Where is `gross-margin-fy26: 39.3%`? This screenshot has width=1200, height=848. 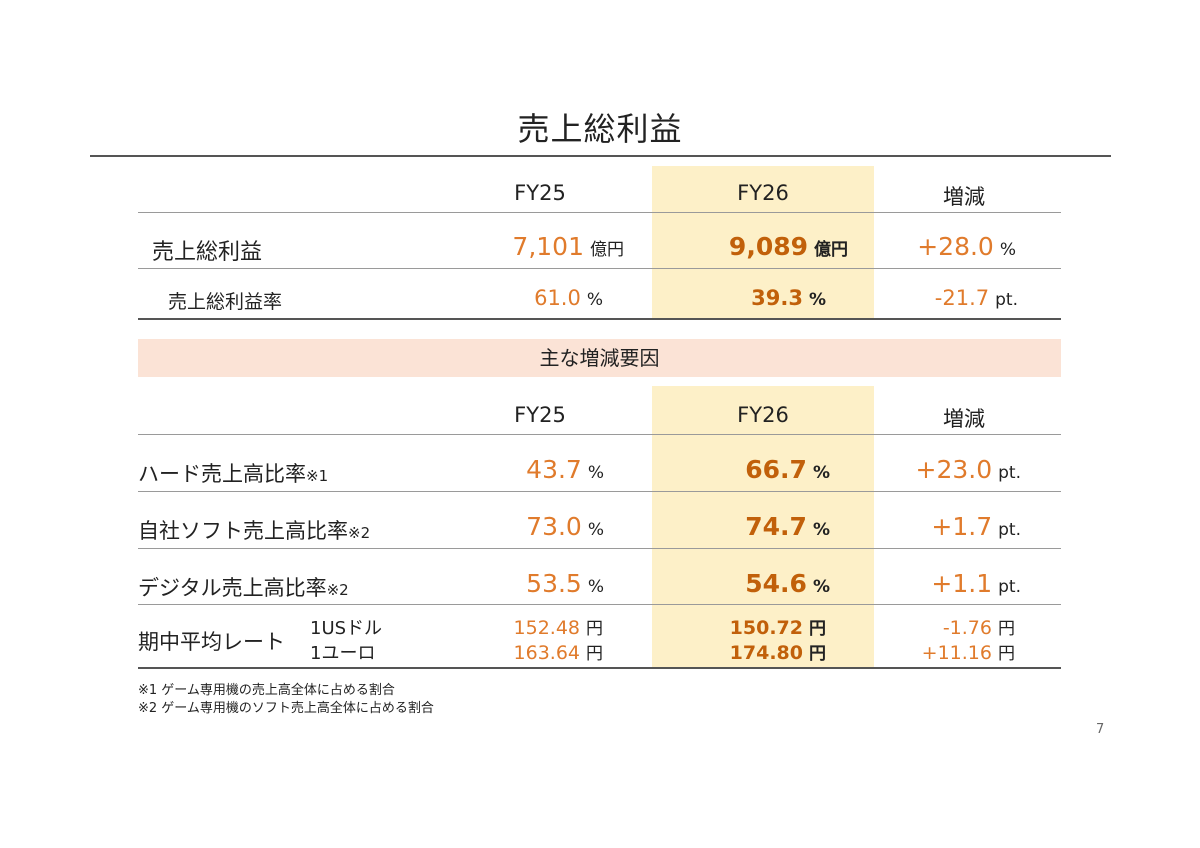 gross-margin-fy26: 39.3% is located at coordinates (788, 298).